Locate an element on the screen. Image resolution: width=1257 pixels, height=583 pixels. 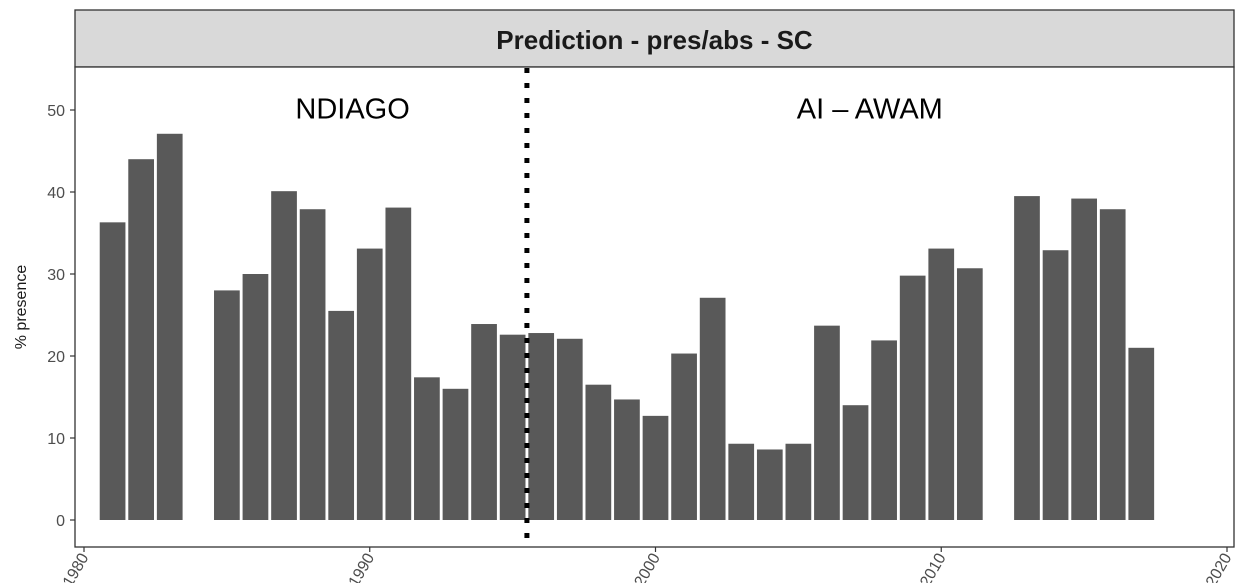
bar-1986 is located at coordinates (255, 397).